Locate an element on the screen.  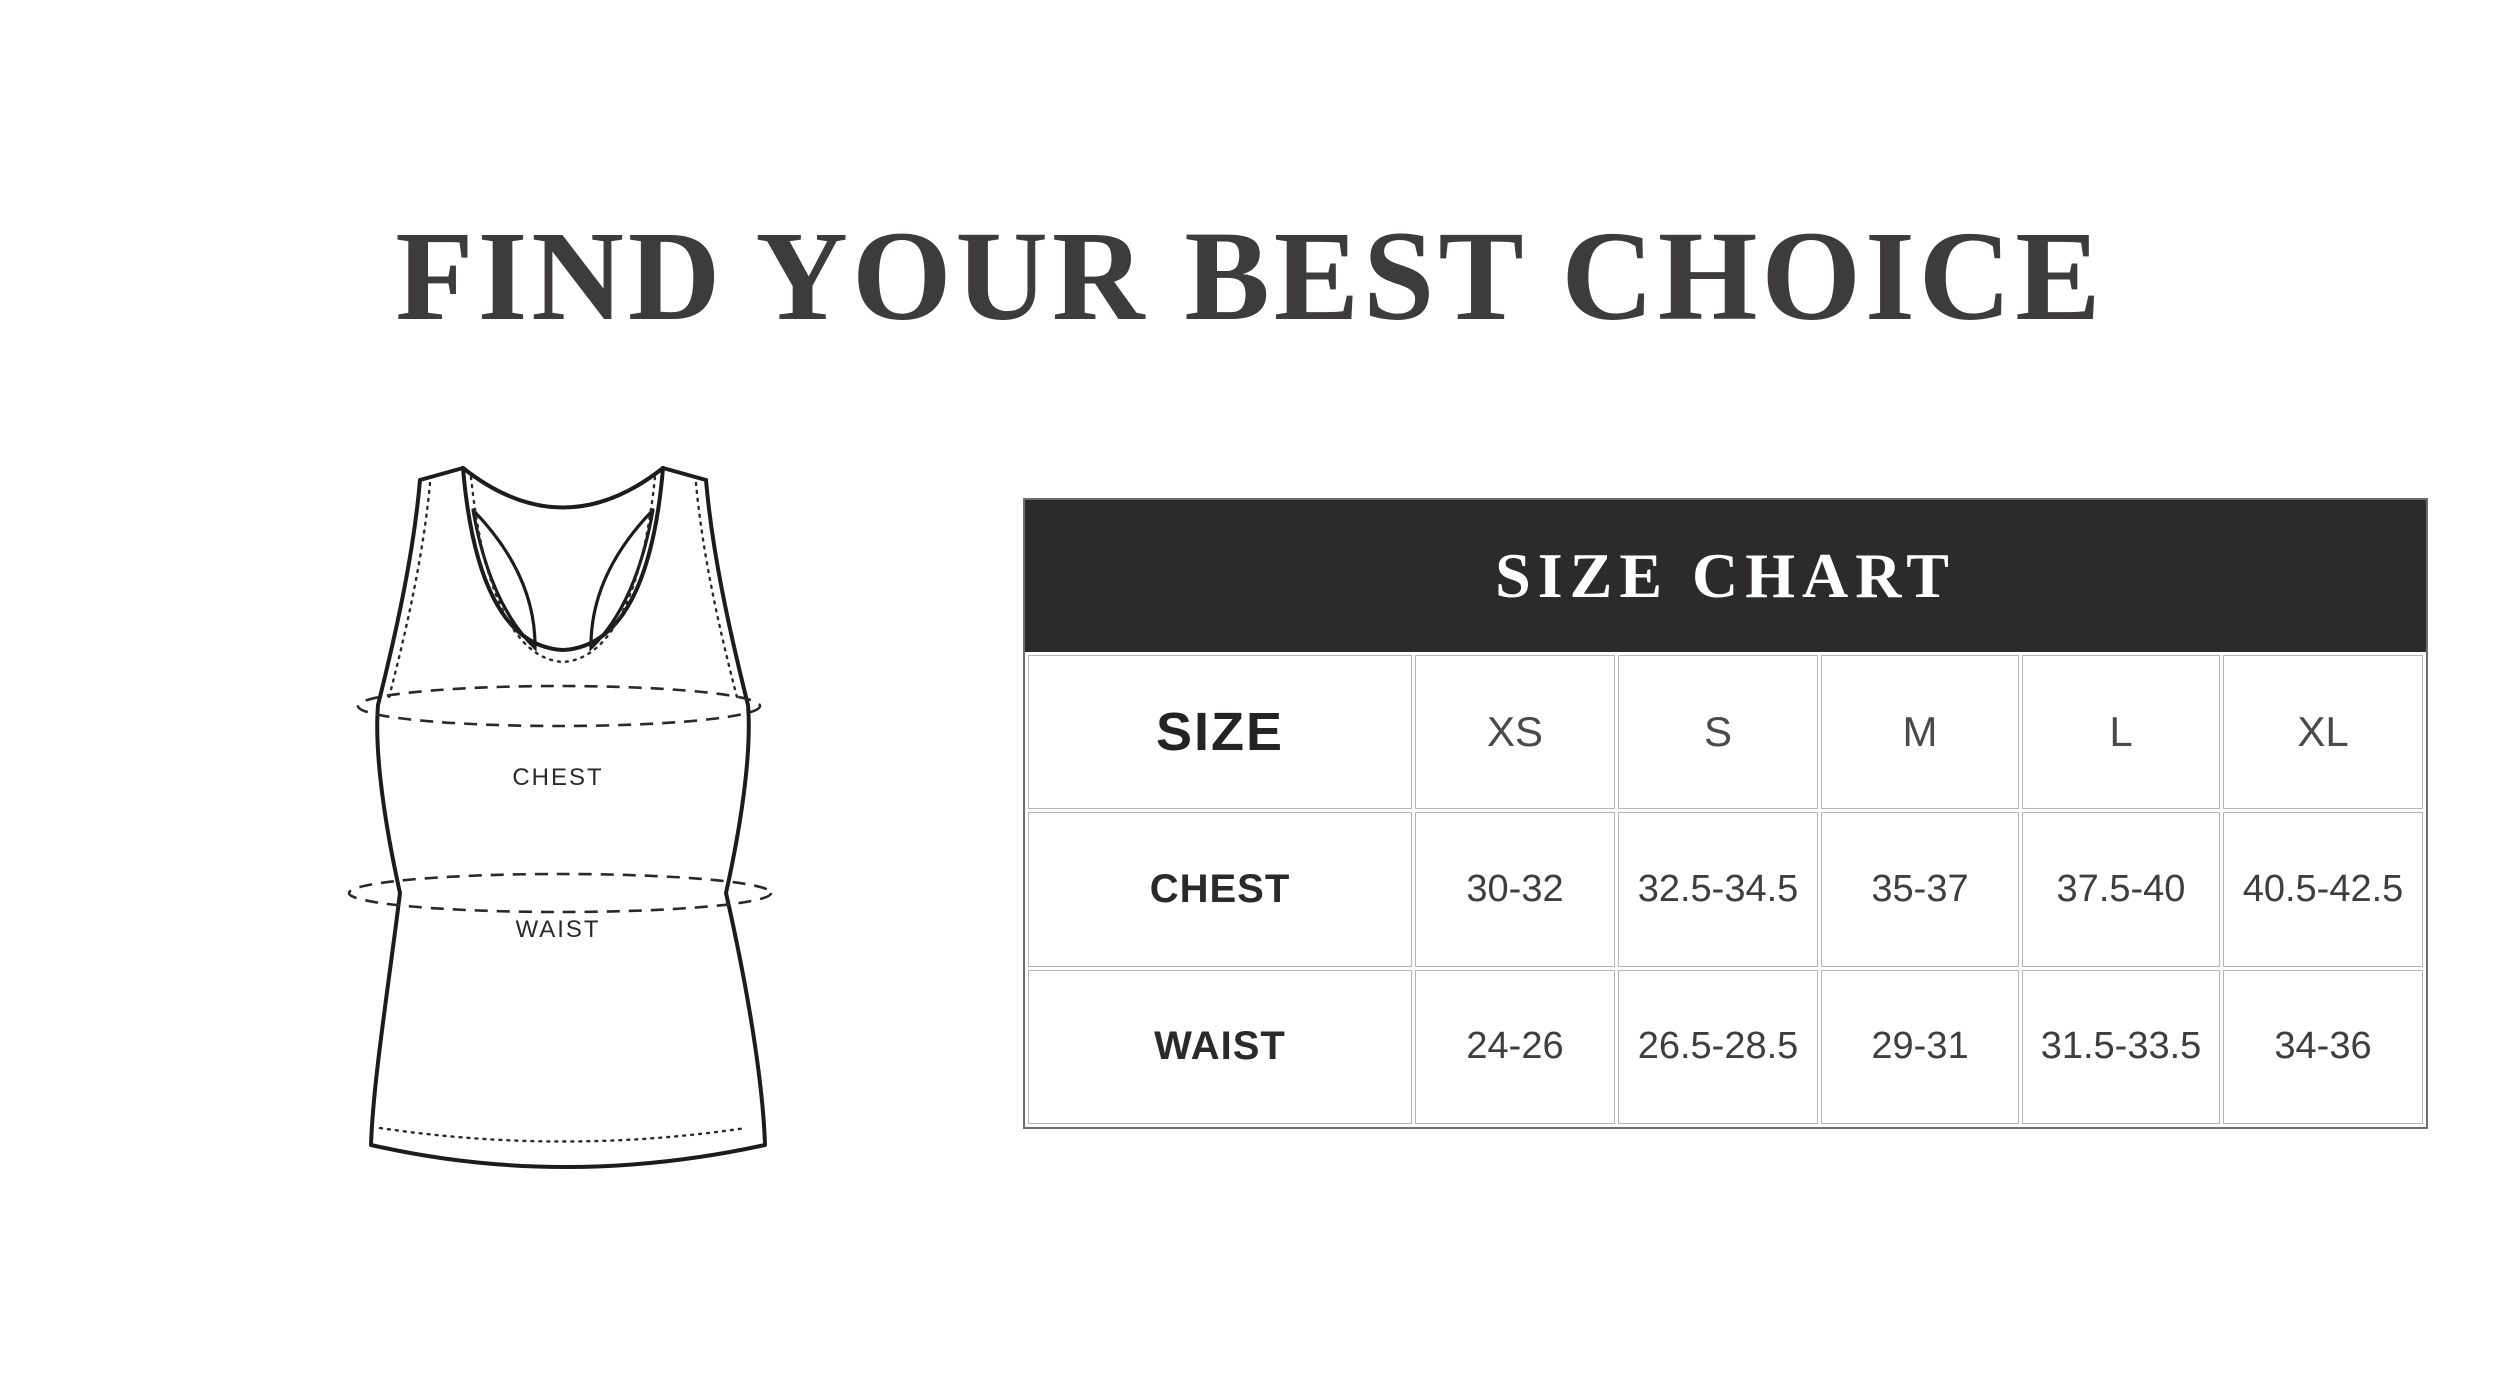
chest-value-xl: 40.5-42.5 is located at coordinates (2323, 889).